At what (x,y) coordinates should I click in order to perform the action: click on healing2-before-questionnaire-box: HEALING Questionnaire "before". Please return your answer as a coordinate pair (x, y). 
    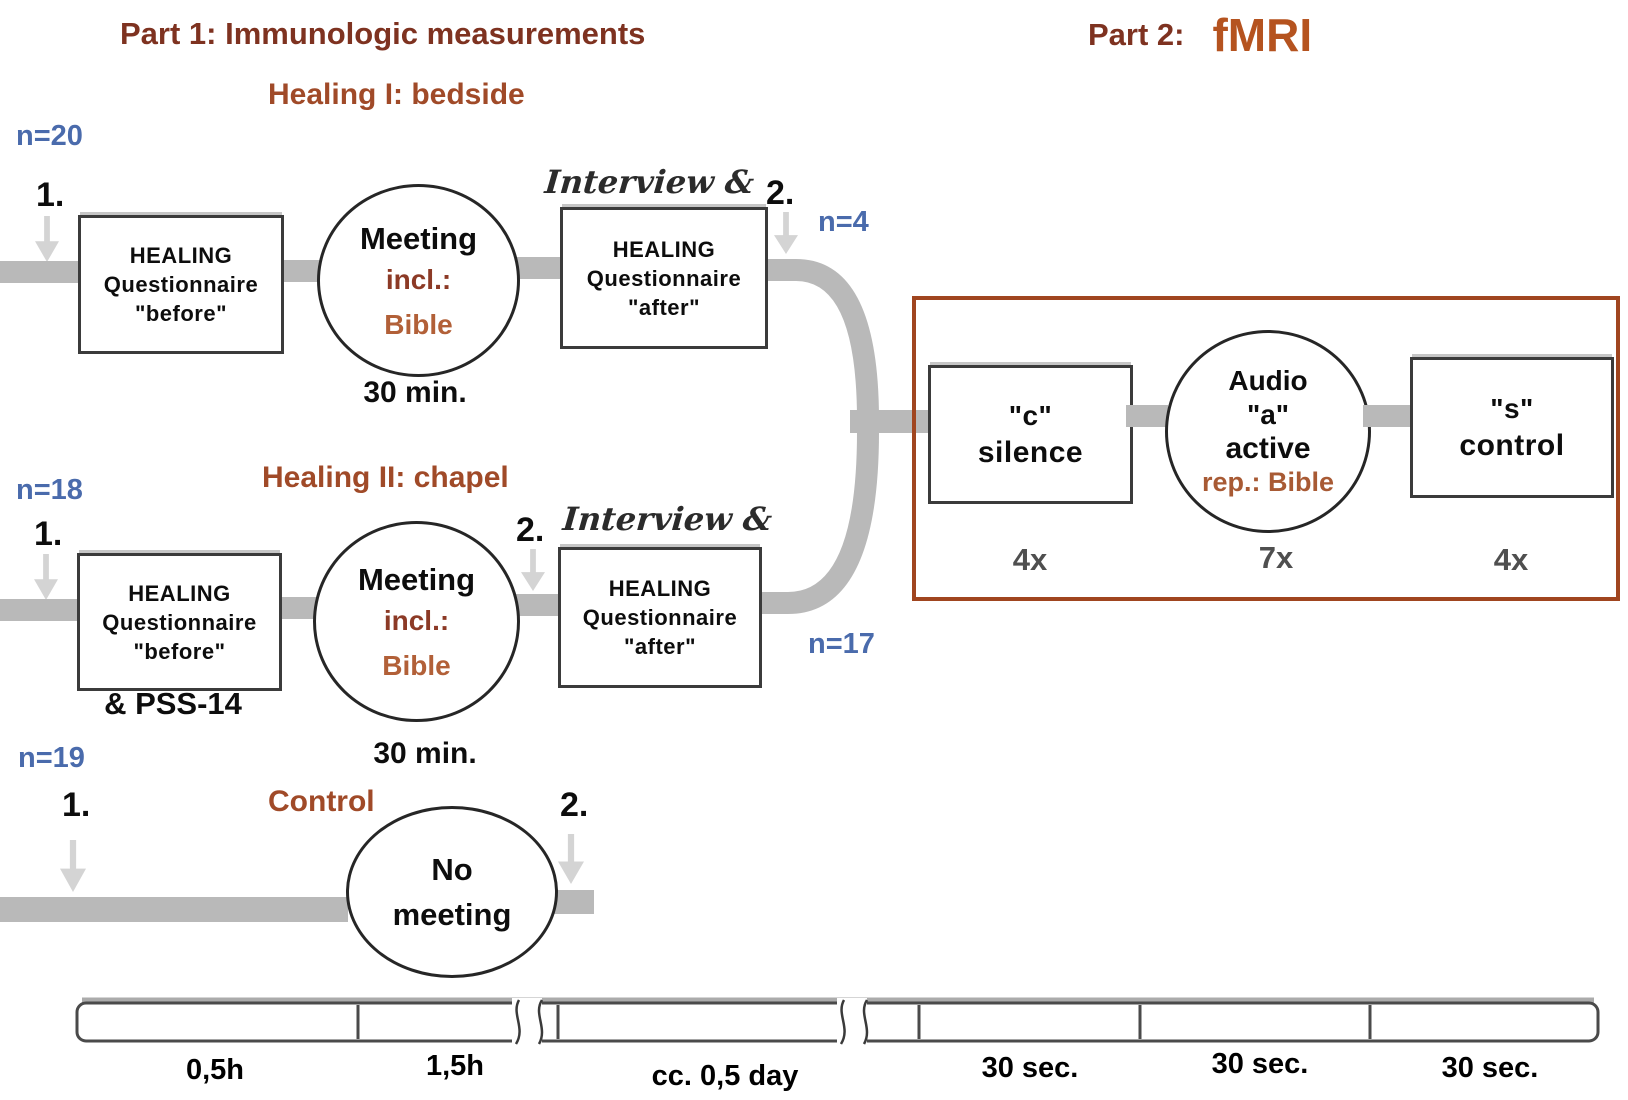
    Looking at the image, I should click on (179, 622).